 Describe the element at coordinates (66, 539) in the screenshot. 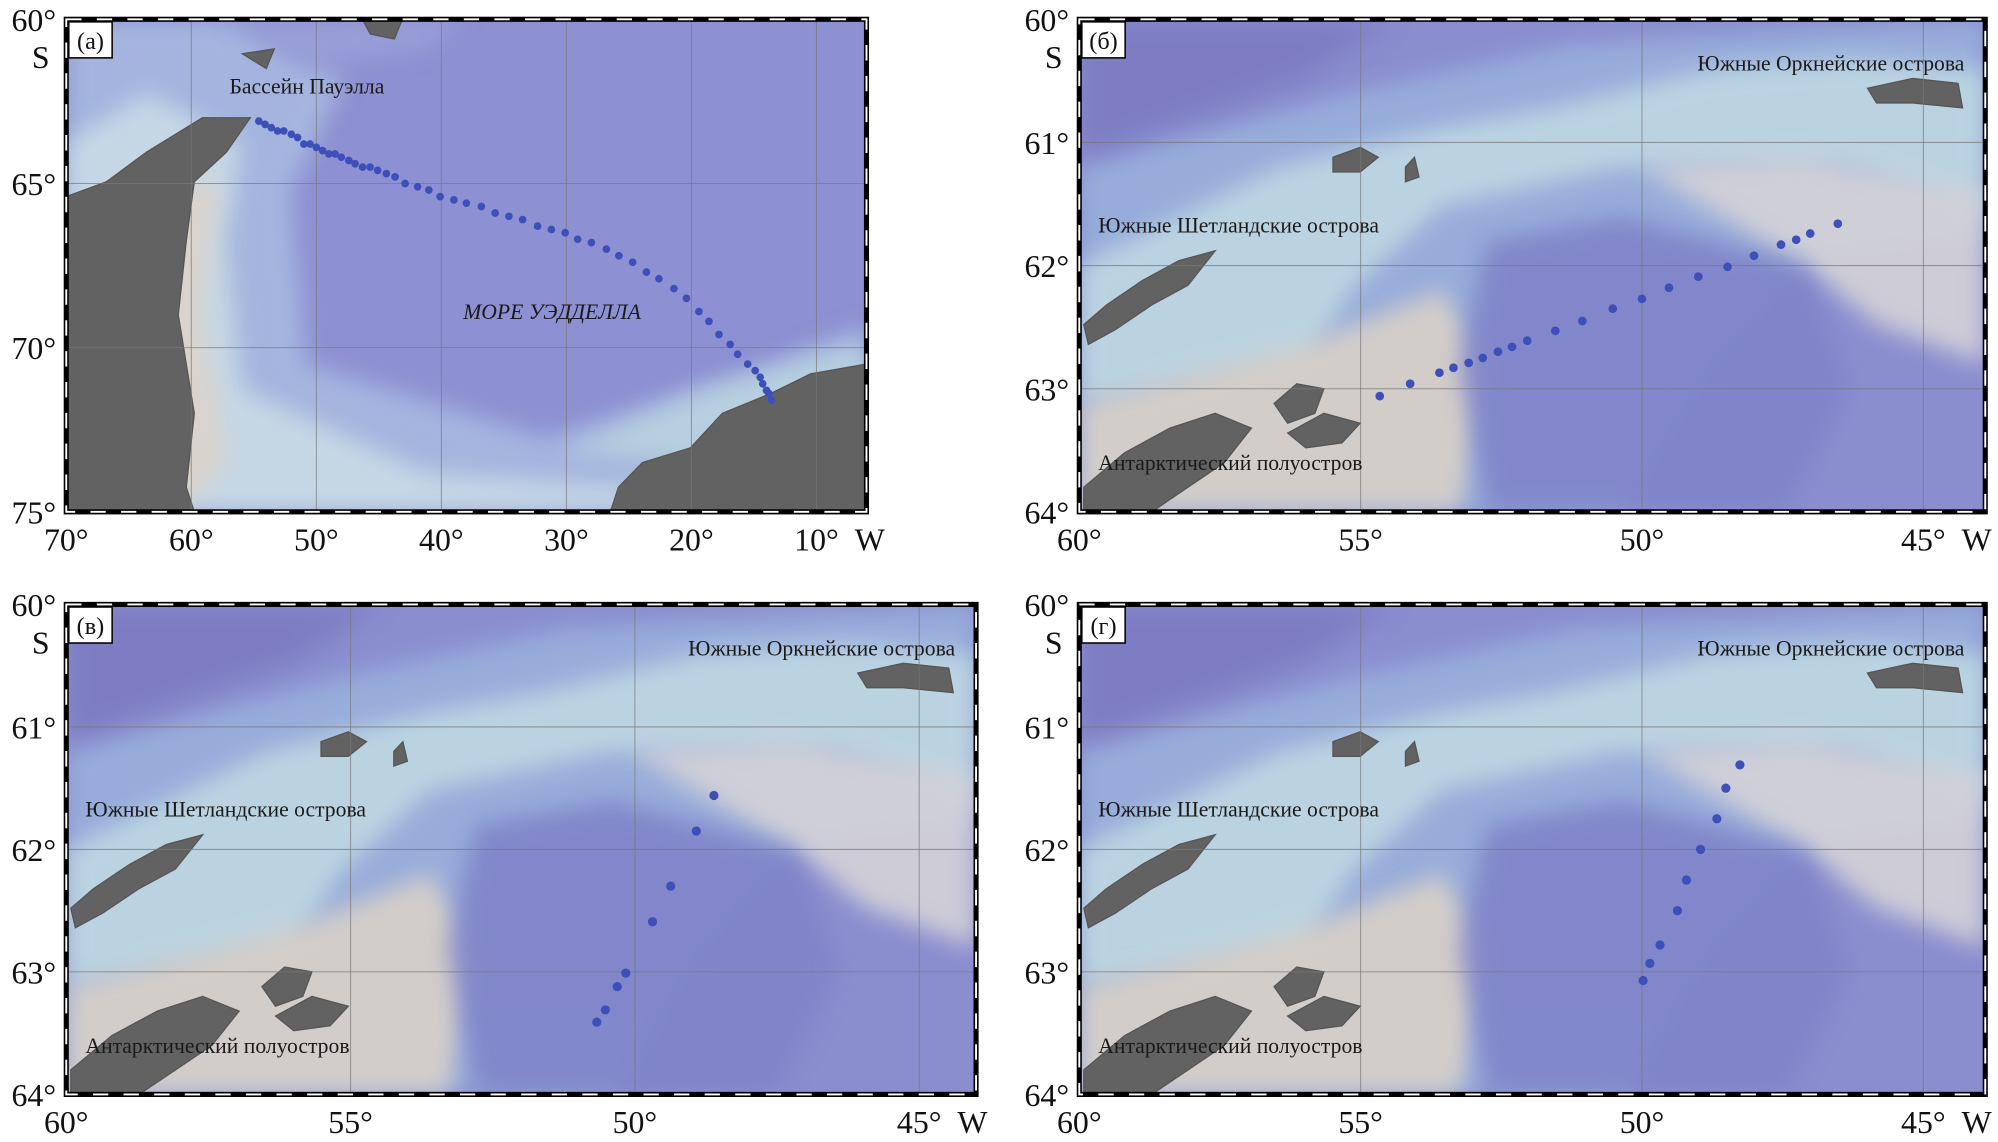

I see `x-tick-label: 70°` at that location.